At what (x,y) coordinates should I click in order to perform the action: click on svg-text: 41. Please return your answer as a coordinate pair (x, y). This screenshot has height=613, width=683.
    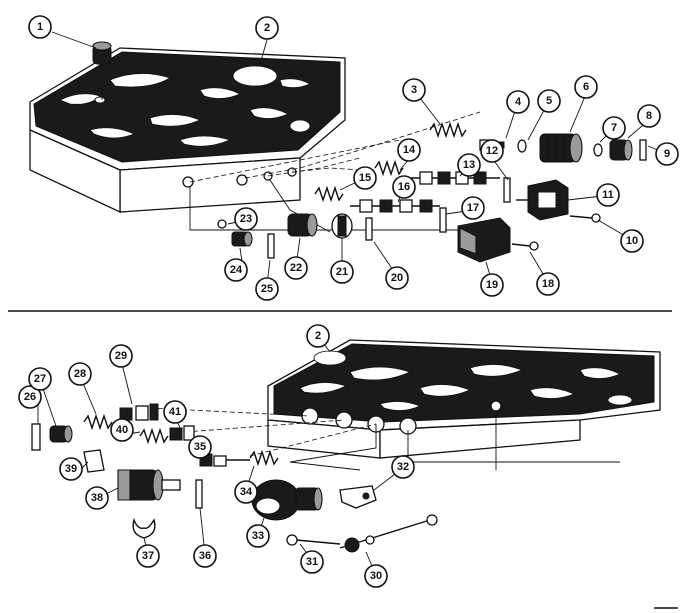
    Looking at the image, I should click on (175, 412).